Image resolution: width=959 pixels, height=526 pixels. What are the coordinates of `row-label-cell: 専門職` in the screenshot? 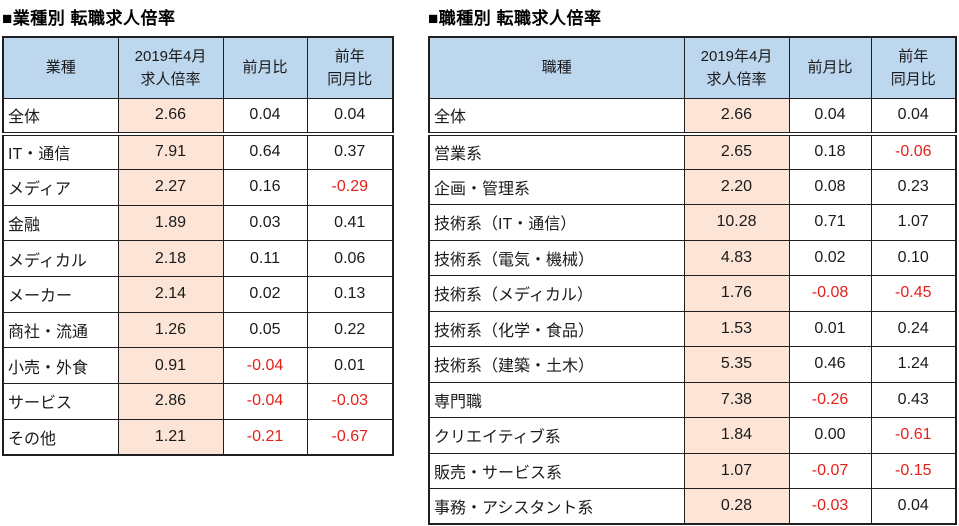 It's located at (556, 399).